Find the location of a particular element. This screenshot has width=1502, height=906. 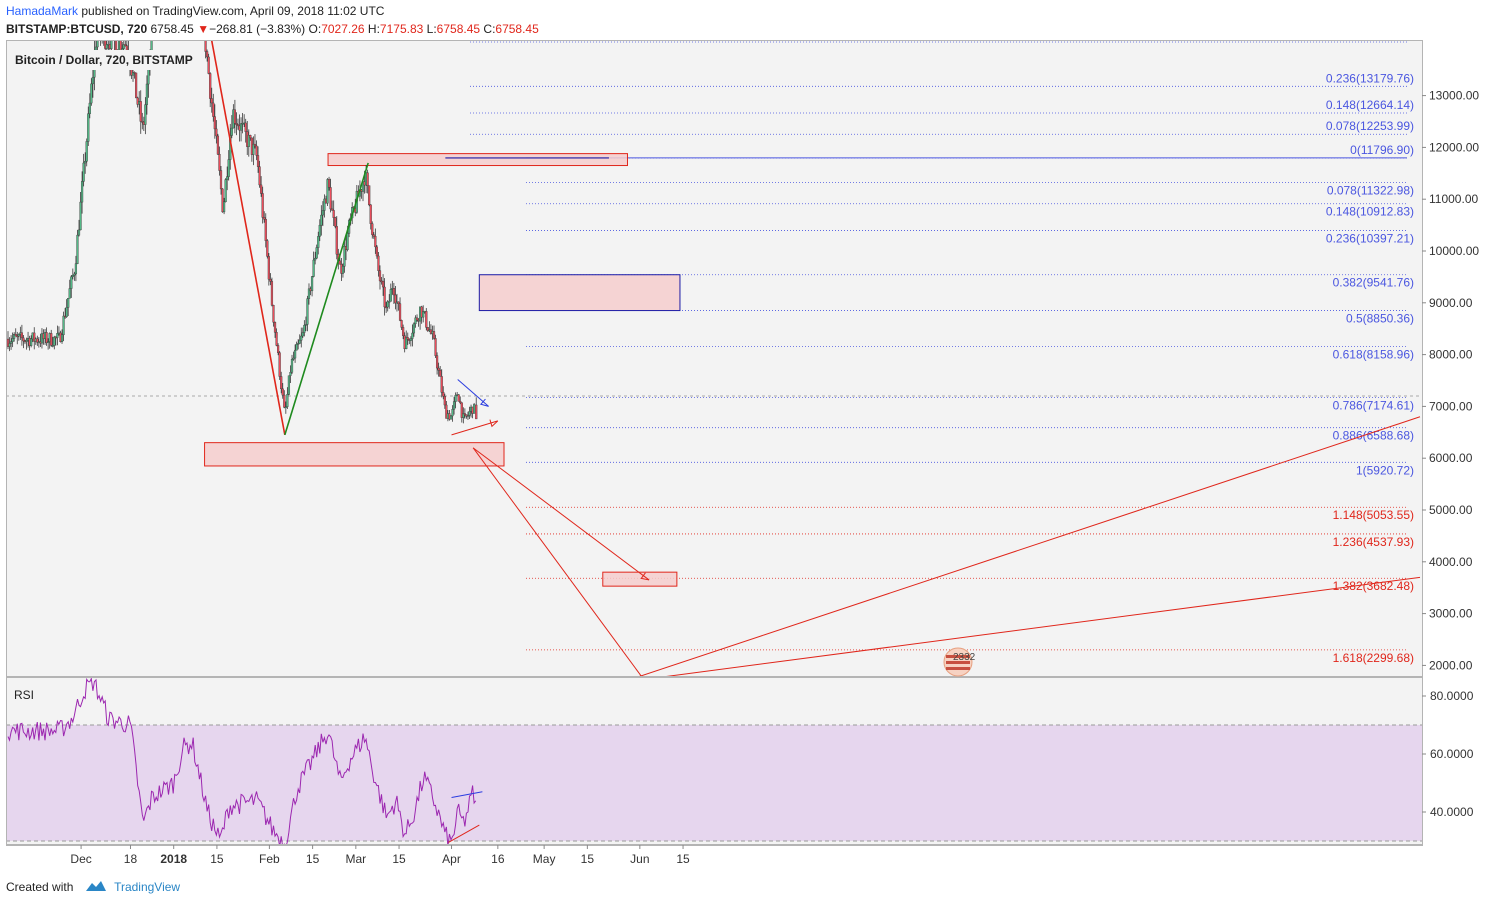

price-tick-label: 11000.00 is located at coordinates (1453, 199).